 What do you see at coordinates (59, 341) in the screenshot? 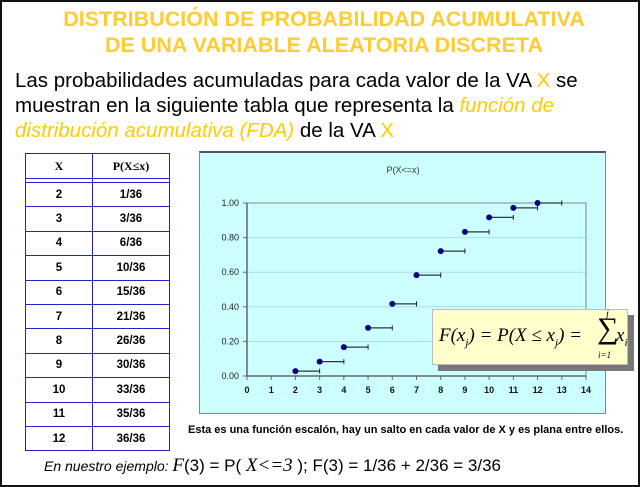
I see `cell-x: 8` at bounding box center [59, 341].